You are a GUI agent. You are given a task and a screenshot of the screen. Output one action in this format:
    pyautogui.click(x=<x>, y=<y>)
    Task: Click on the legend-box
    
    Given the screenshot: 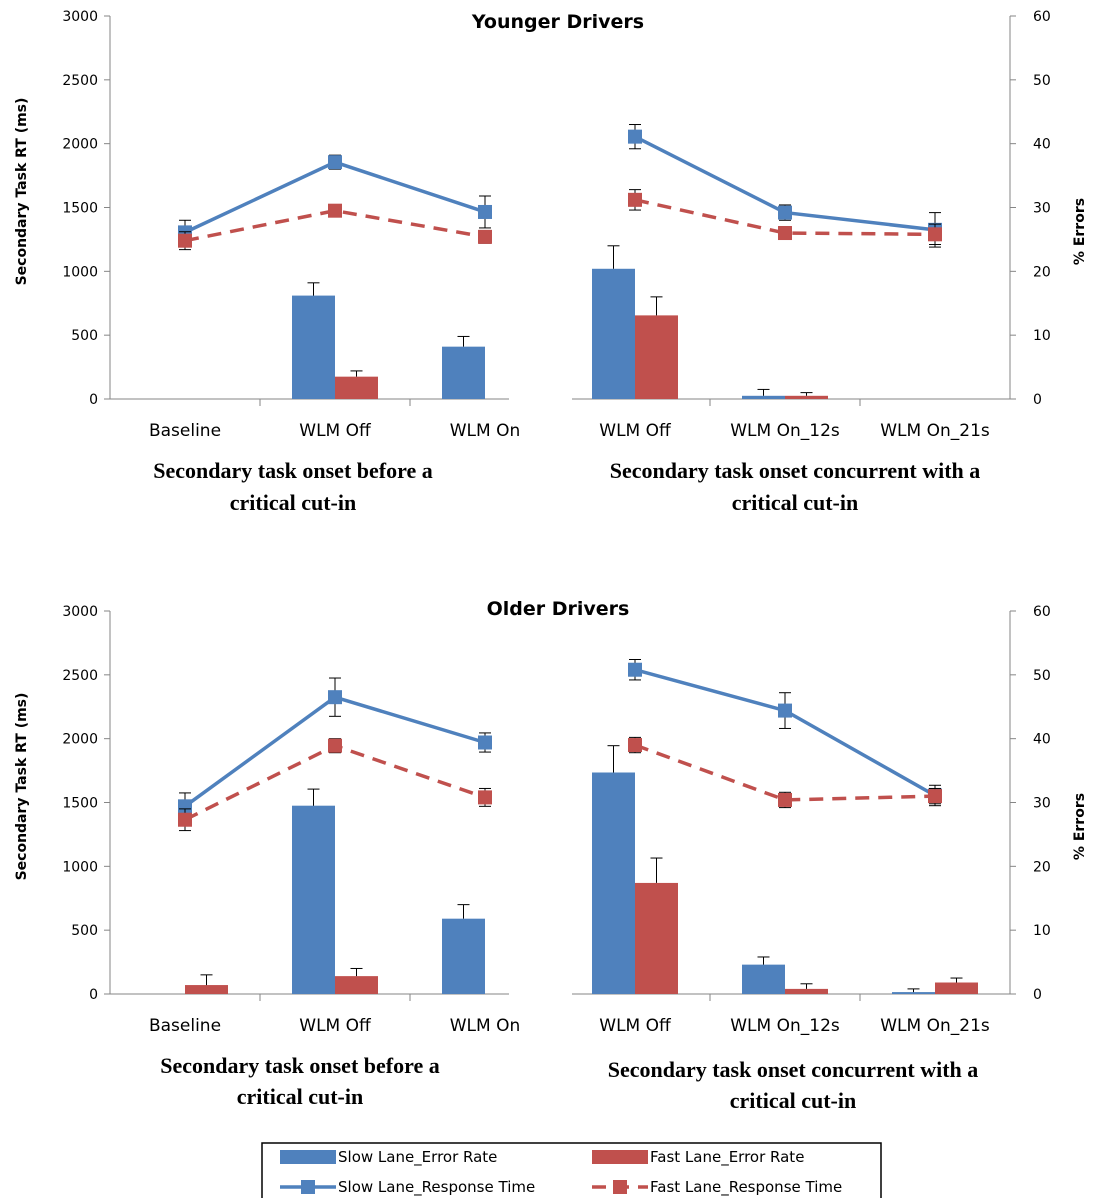 What is the action you would take?
    pyautogui.click(x=571, y=1170)
    